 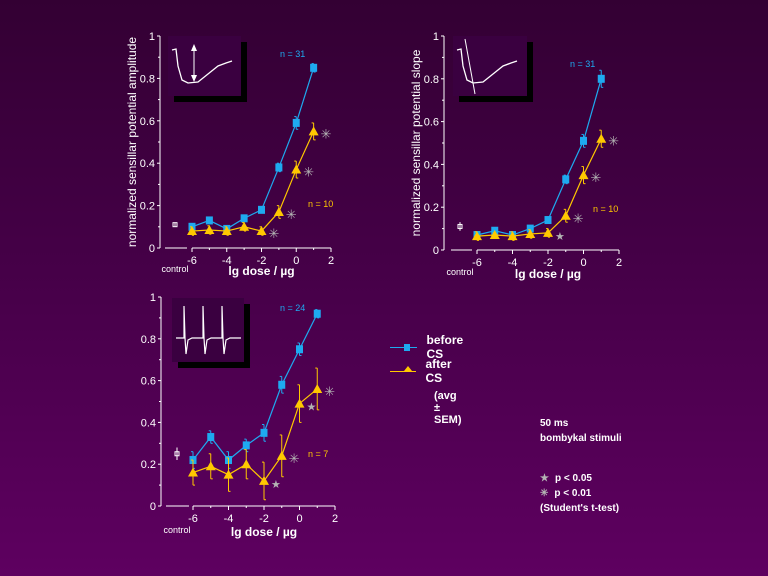 I want to click on slope-tangent-line, so click(x=470, y=66).